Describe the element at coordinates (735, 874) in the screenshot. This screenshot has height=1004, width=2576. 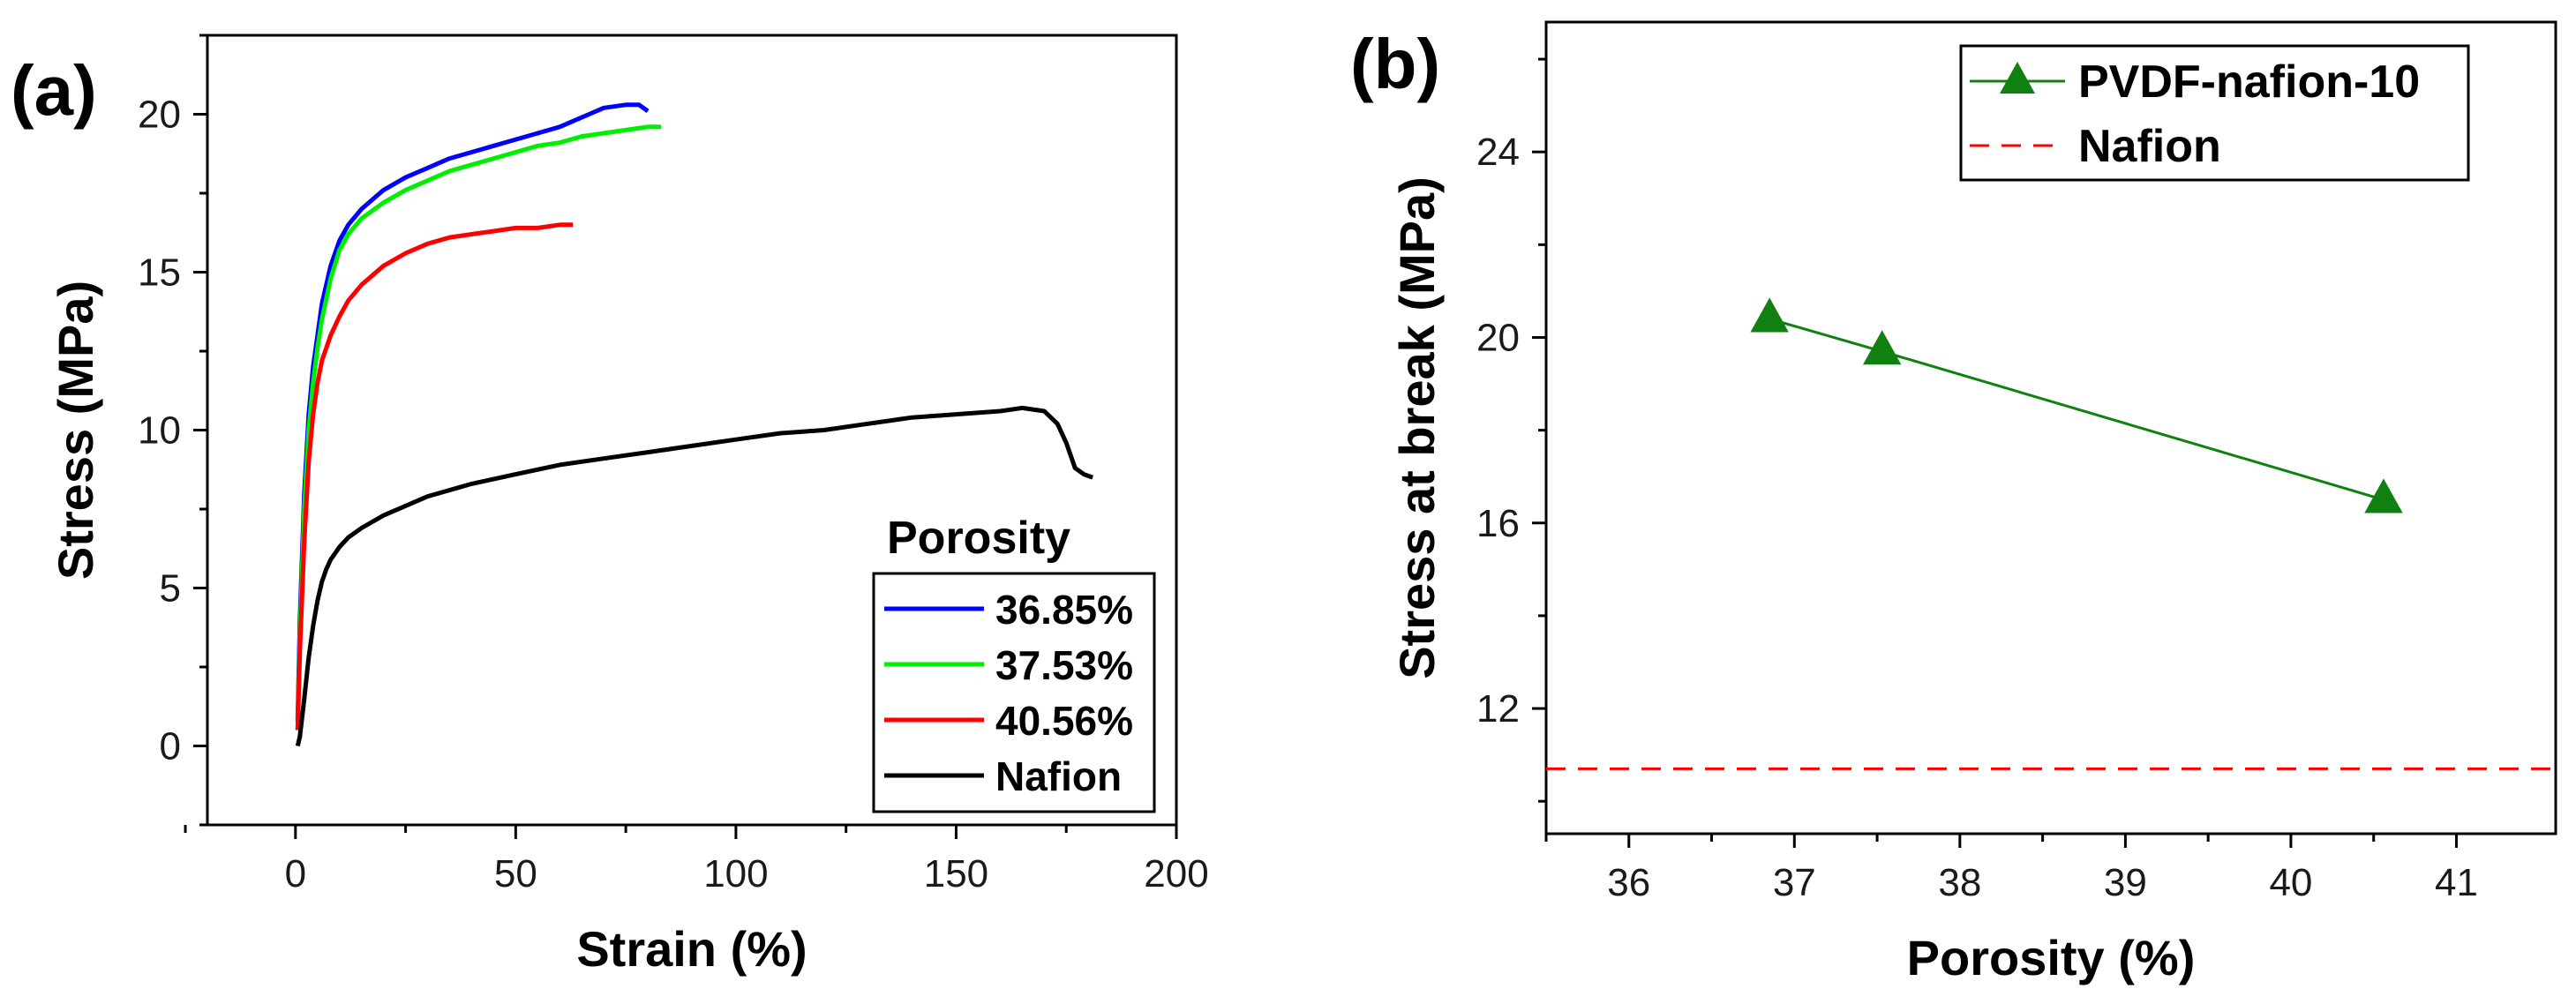
I see `x-tick-label: 100` at that location.